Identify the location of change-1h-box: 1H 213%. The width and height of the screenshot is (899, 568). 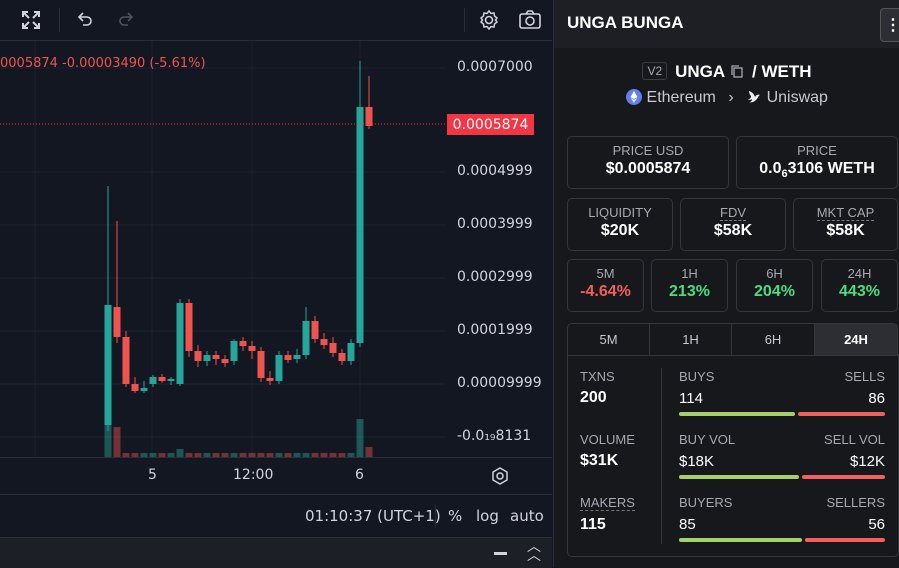
(689, 285).